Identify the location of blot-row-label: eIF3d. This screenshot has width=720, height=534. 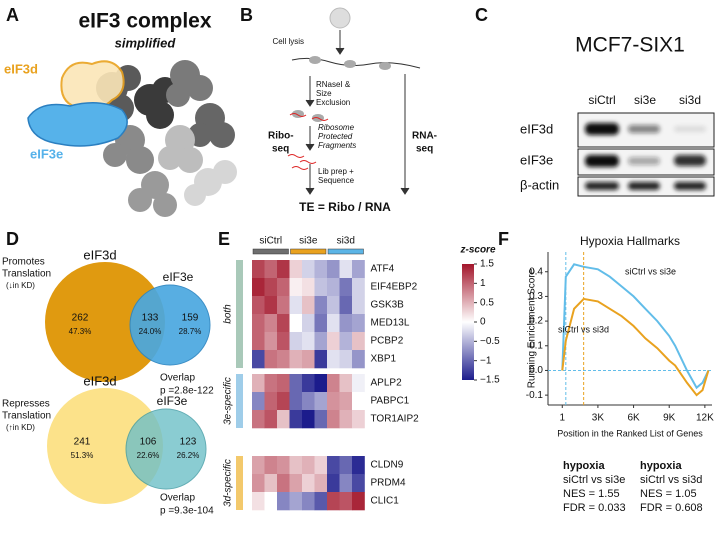
(536, 128).